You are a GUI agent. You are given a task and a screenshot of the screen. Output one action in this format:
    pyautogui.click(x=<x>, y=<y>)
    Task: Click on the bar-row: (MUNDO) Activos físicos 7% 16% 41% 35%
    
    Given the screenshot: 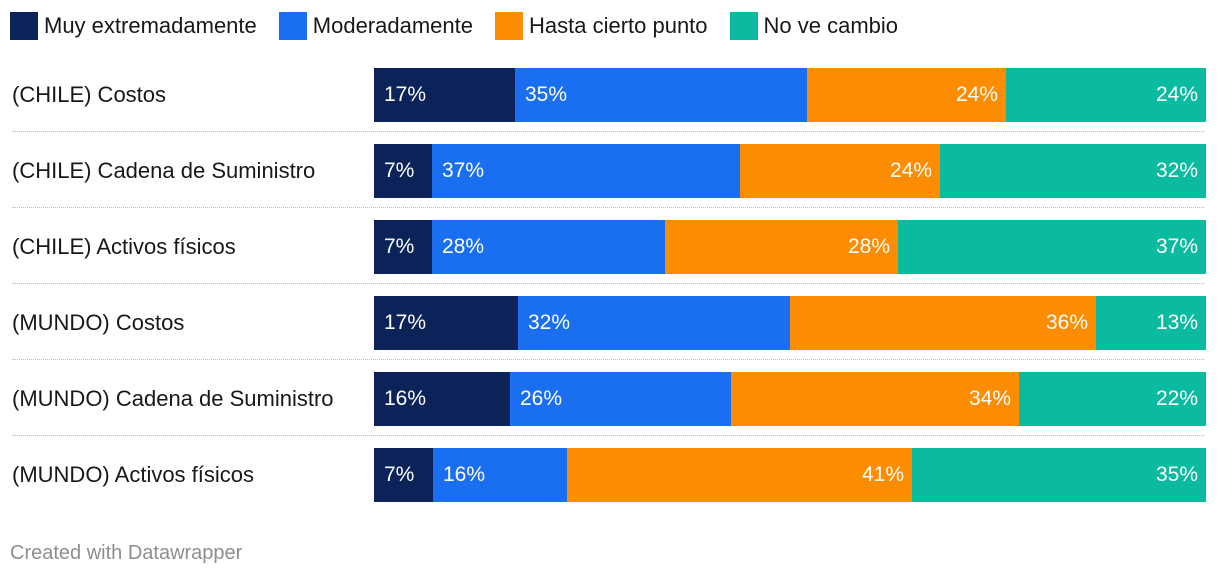 What is the action you would take?
    pyautogui.click(x=610, y=486)
    